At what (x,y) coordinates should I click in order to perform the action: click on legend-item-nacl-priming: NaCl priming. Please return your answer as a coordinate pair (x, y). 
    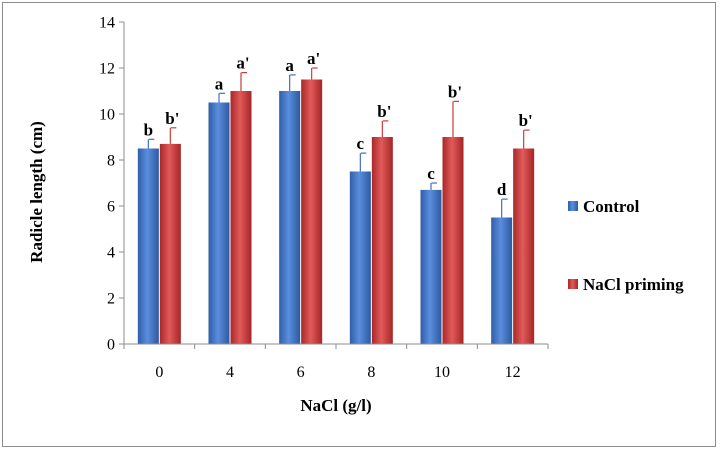
    Looking at the image, I should click on (626, 284).